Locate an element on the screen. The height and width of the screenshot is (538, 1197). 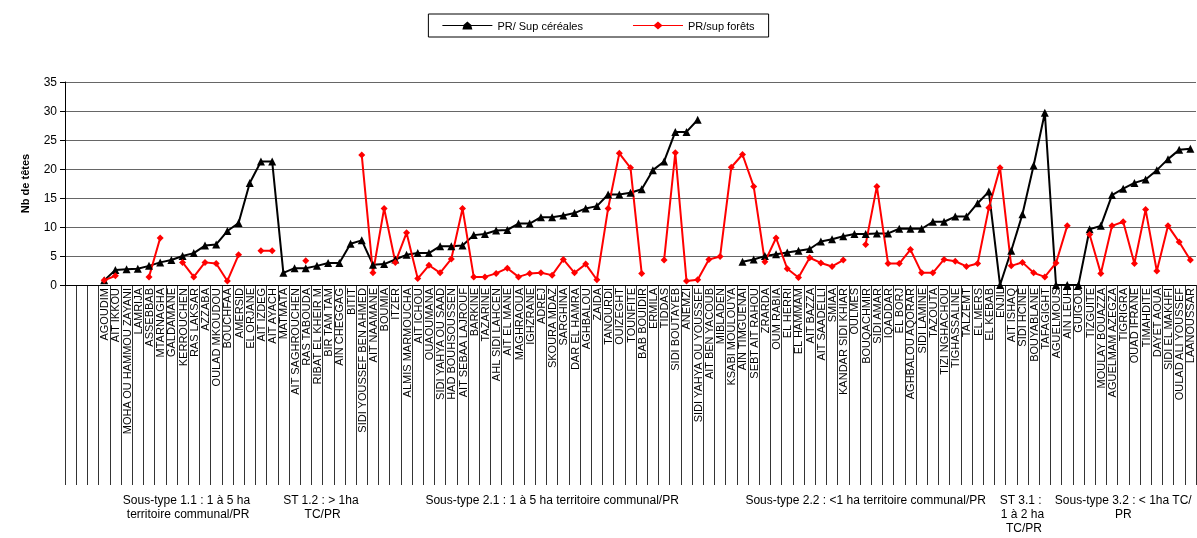
x-tick-label: SIDI EL MAKHFI is located at coordinates (1168, 329).